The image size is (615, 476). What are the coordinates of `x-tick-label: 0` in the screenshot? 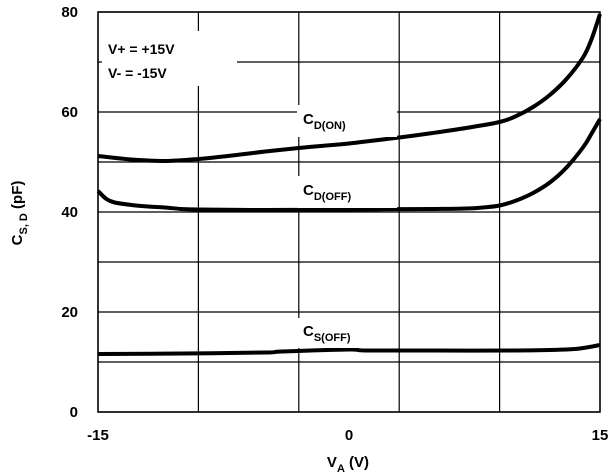 It's located at (349, 435).